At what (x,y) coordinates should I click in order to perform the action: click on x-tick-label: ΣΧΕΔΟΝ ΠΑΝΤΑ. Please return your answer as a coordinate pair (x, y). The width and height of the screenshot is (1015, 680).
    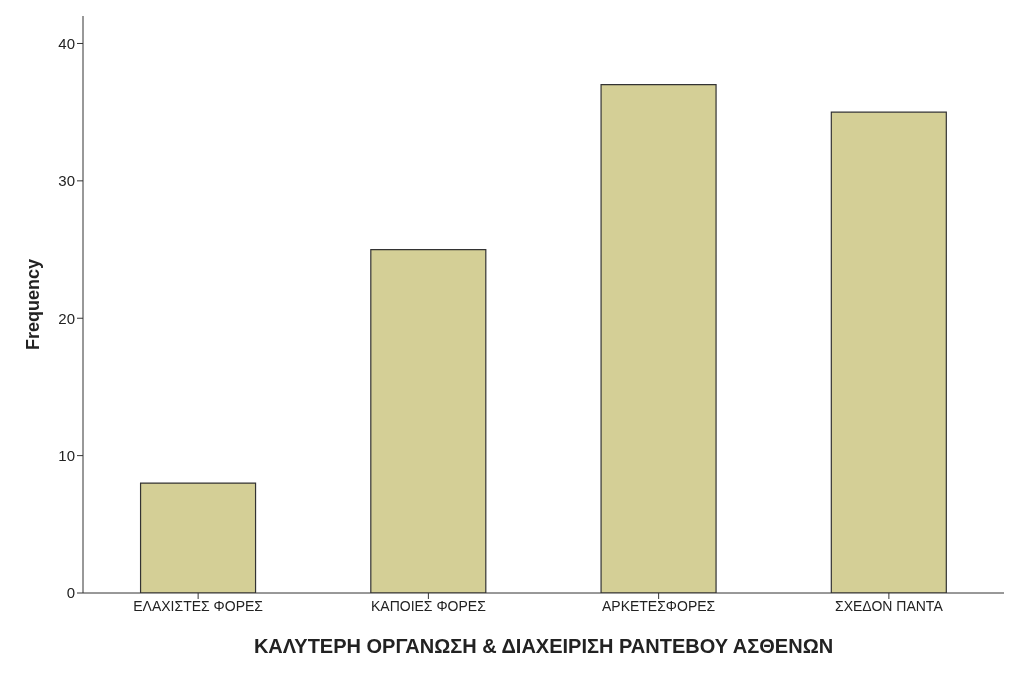
    Looking at the image, I should click on (889, 605).